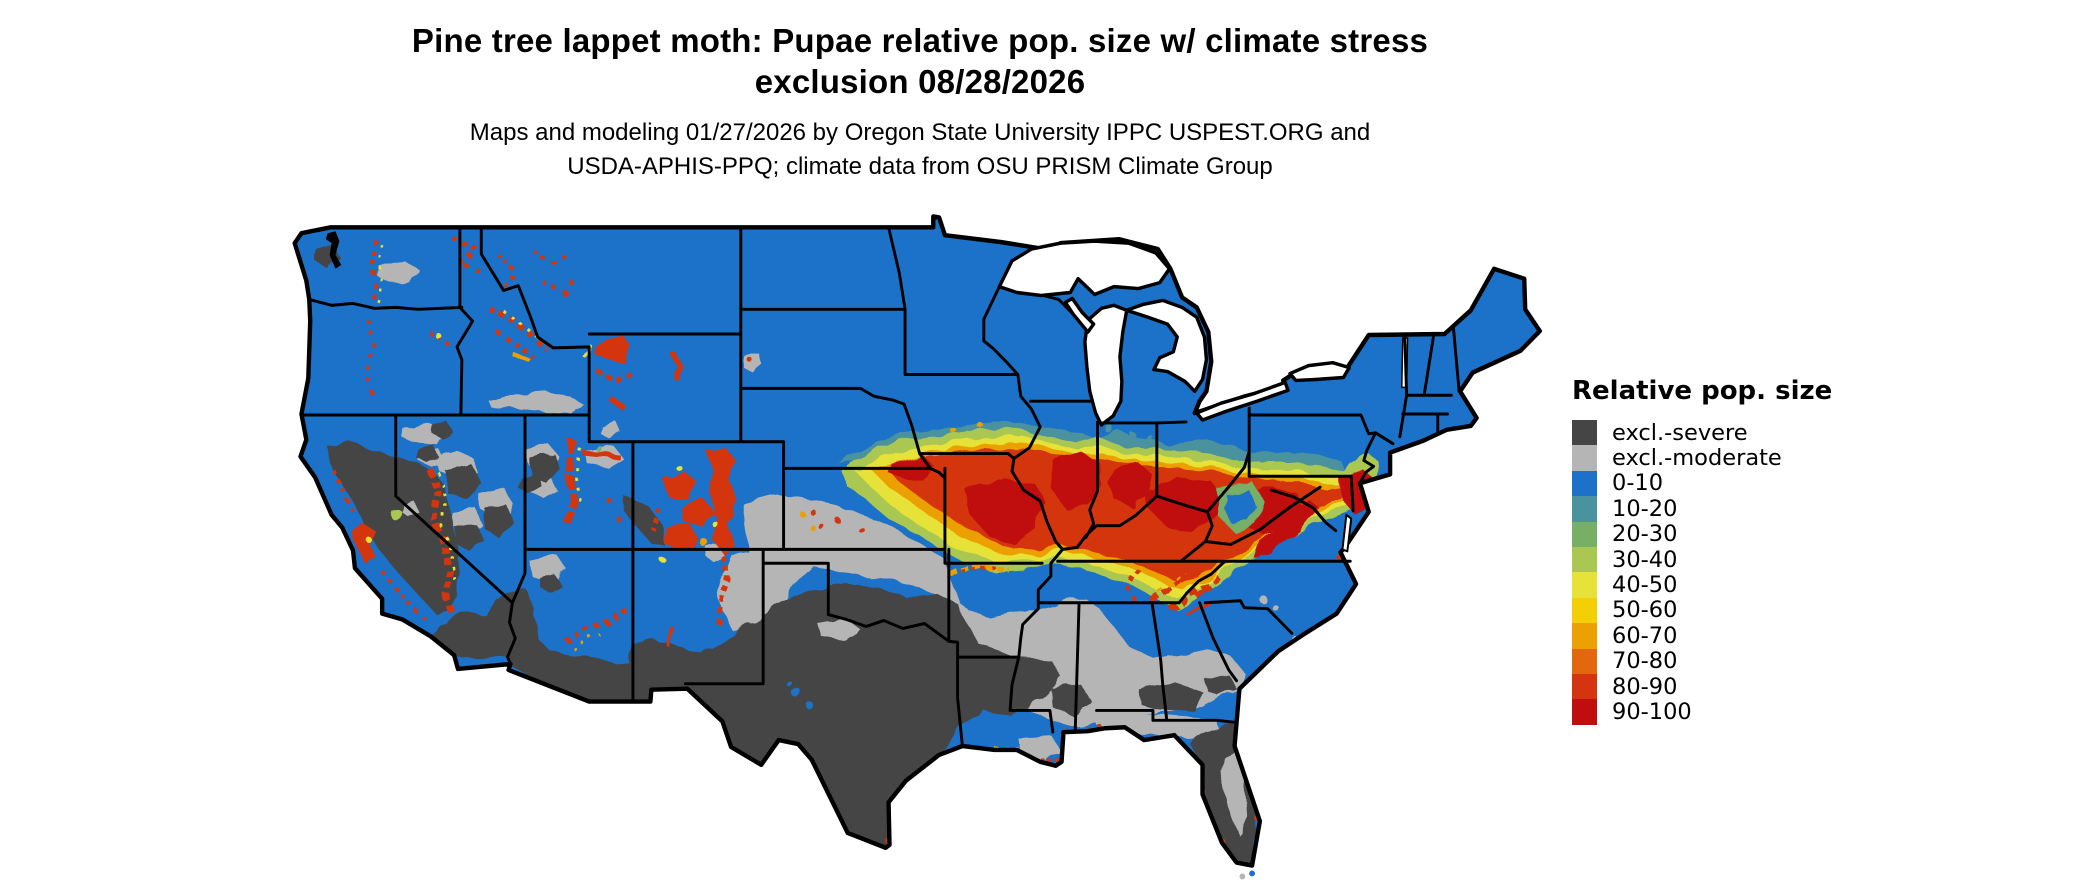 The width and height of the screenshot is (2100, 892). What do you see at coordinates (1645, 686) in the screenshot?
I see `legend-item-label: 80-90` at bounding box center [1645, 686].